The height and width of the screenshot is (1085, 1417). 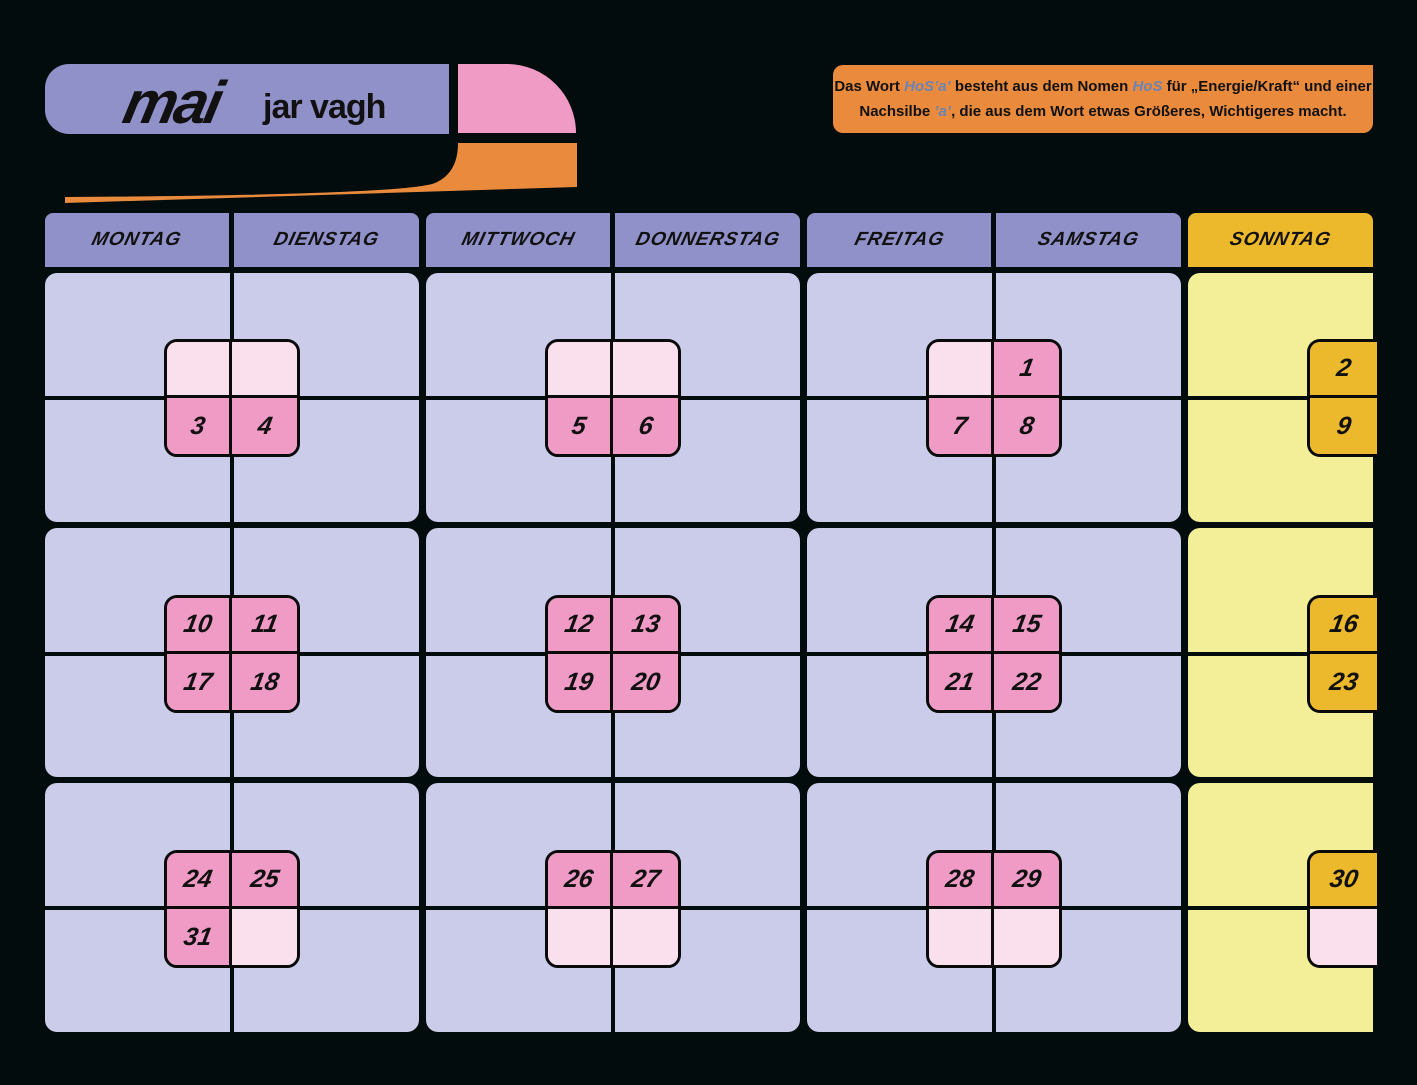 I want to click on title-bar, so click(x=247, y=99).